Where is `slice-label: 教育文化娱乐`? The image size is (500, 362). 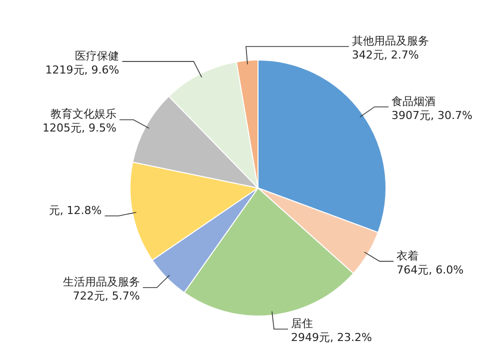
slice-label: 教育文化娱乐 is located at coordinates (83, 114).